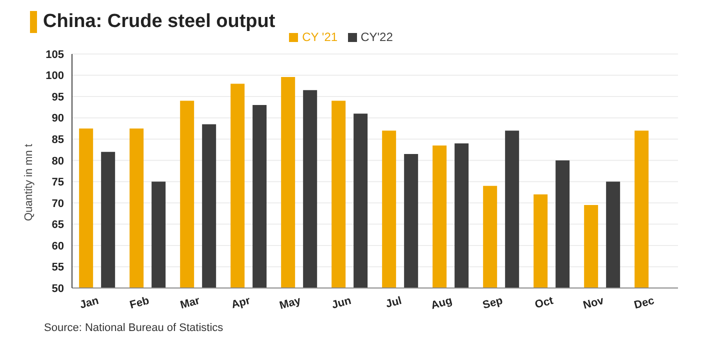 The width and height of the screenshot is (724, 356). I want to click on x-tick-label: May, so click(290, 303).